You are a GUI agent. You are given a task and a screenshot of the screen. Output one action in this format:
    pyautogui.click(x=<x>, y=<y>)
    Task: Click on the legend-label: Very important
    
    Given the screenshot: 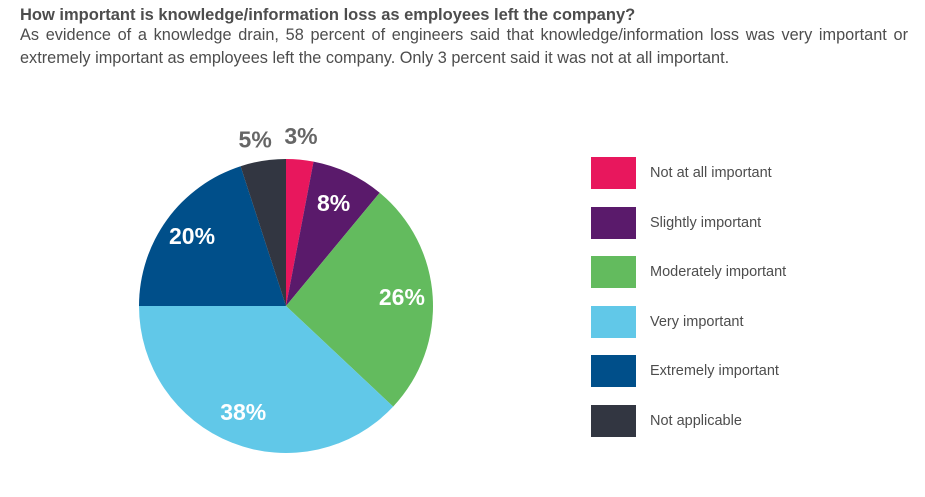 What is the action you would take?
    pyautogui.click(x=697, y=321)
    